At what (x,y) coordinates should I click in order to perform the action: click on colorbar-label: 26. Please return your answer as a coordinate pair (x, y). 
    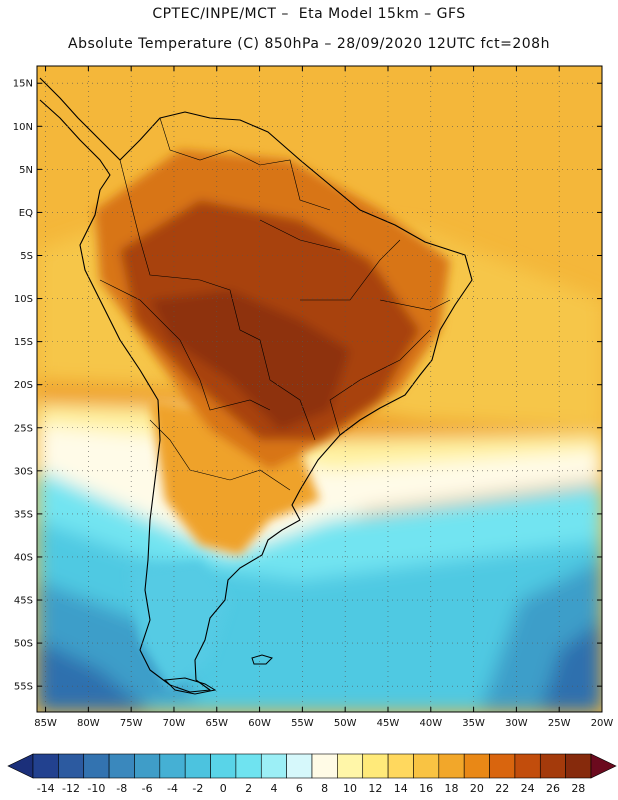
    Looking at the image, I should click on (553, 788).